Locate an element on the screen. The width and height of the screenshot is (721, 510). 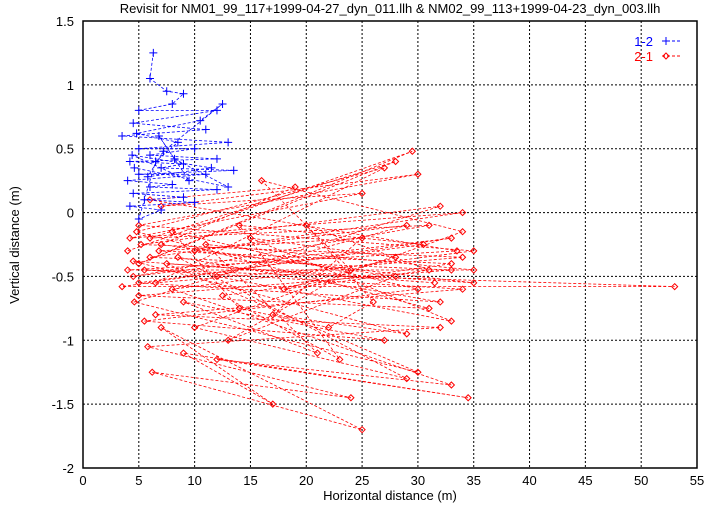
x-tick-label: 20 is located at coordinates (306, 480).